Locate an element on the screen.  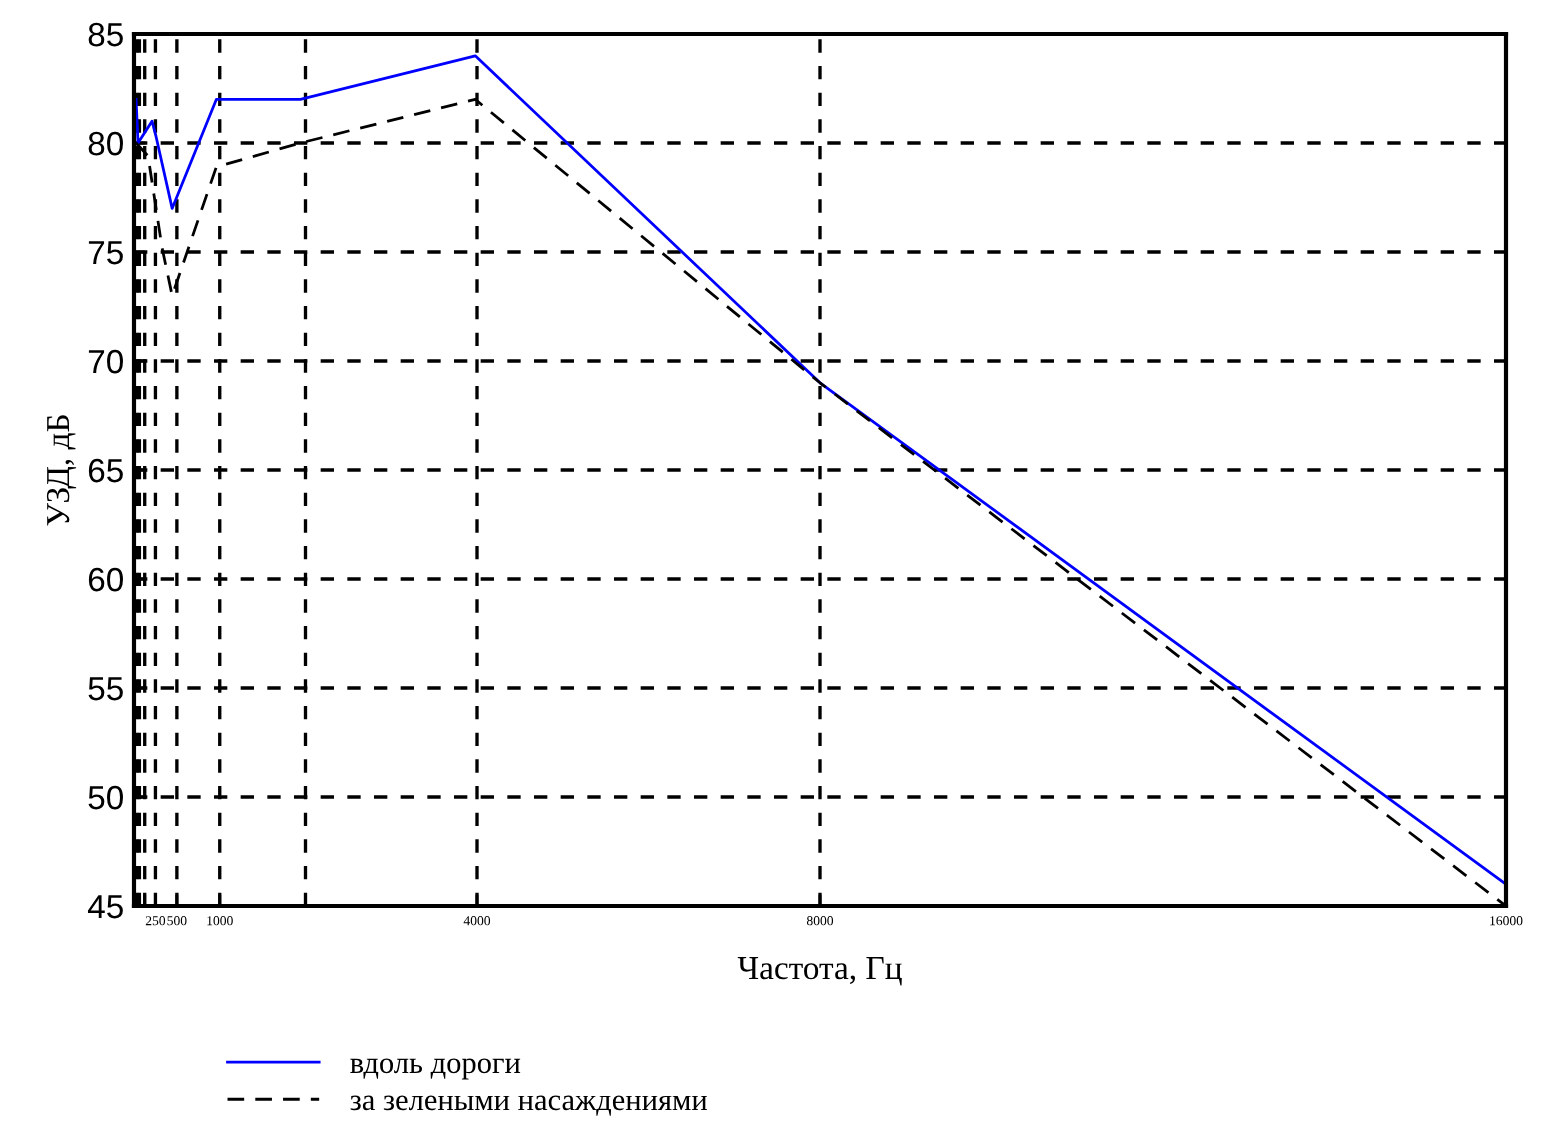
y-tick-label: 70 is located at coordinates (105, 361).